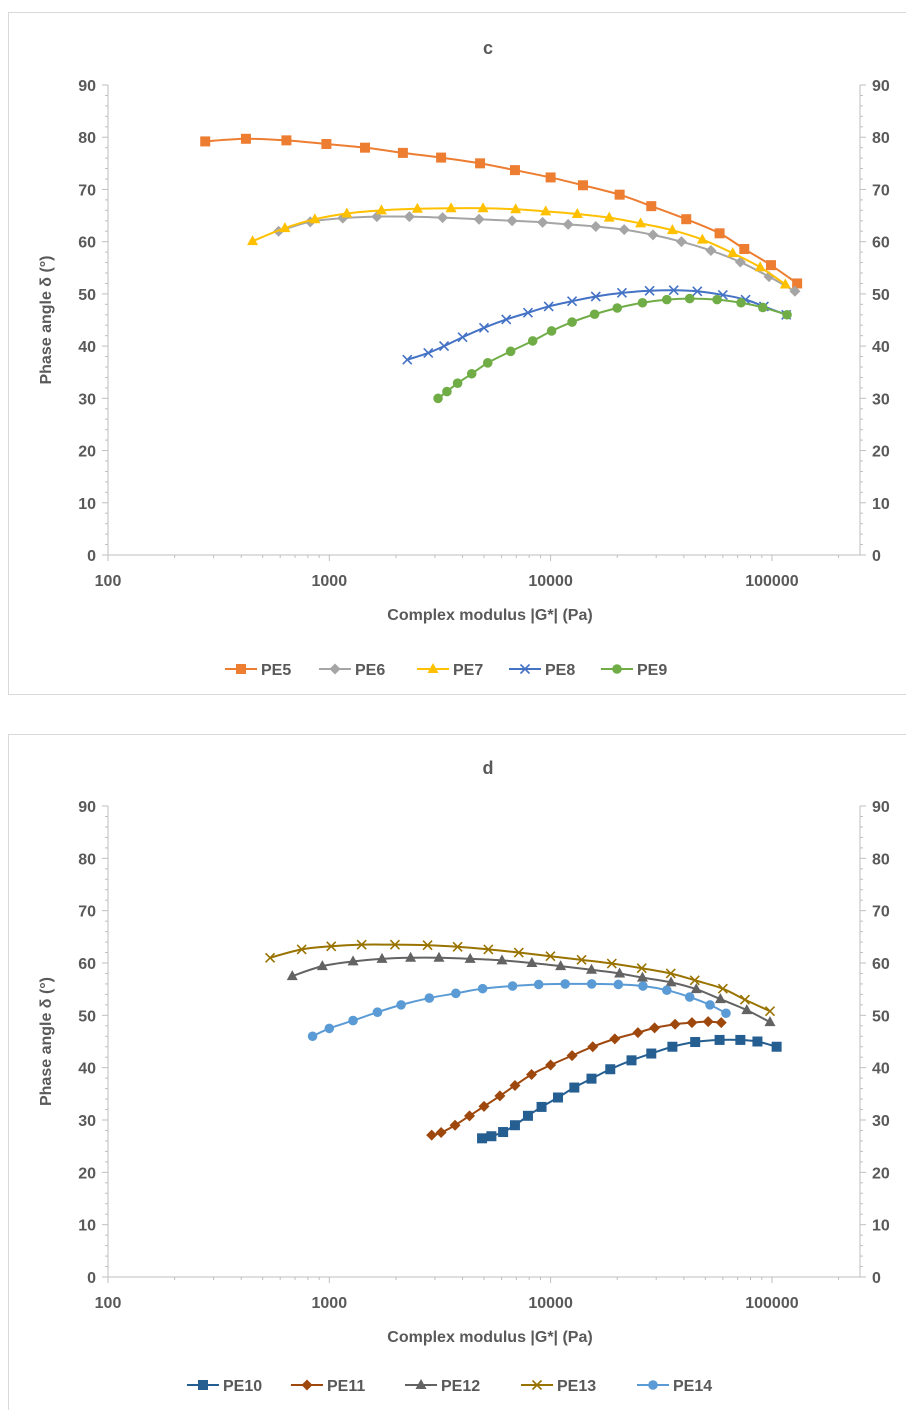  Describe the element at coordinates (87, 1069) in the screenshot. I see `y-tick-label-left: 40` at that location.